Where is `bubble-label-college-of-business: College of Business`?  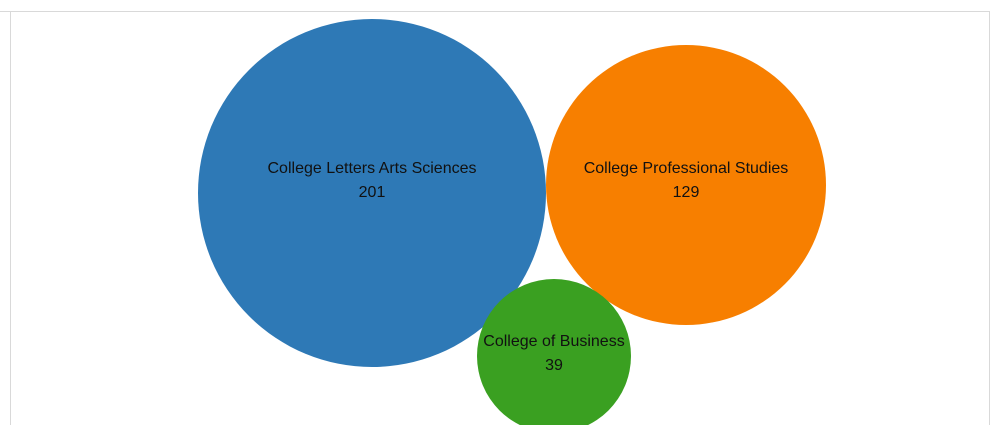 bubble-label-college-of-business: College of Business is located at coordinates (553, 341).